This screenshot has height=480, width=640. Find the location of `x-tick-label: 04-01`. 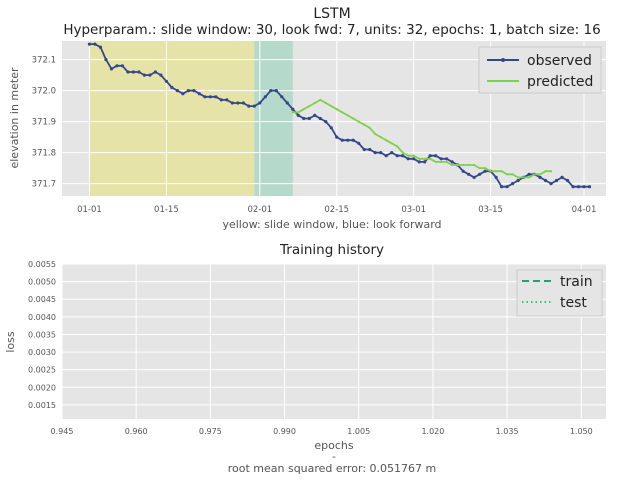

x-tick-label: 04-01 is located at coordinates (584, 210).